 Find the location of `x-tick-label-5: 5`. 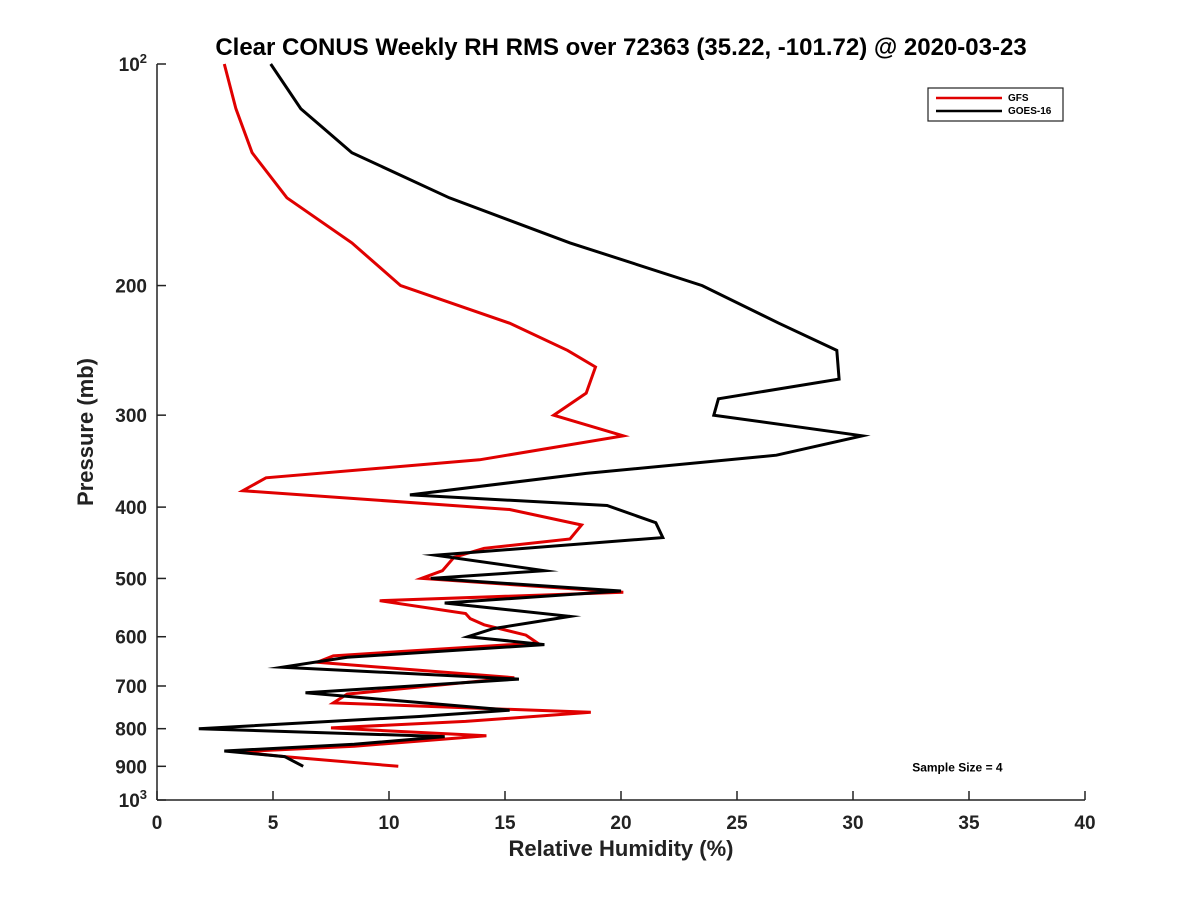

x-tick-label-5: 5 is located at coordinates (273, 823).